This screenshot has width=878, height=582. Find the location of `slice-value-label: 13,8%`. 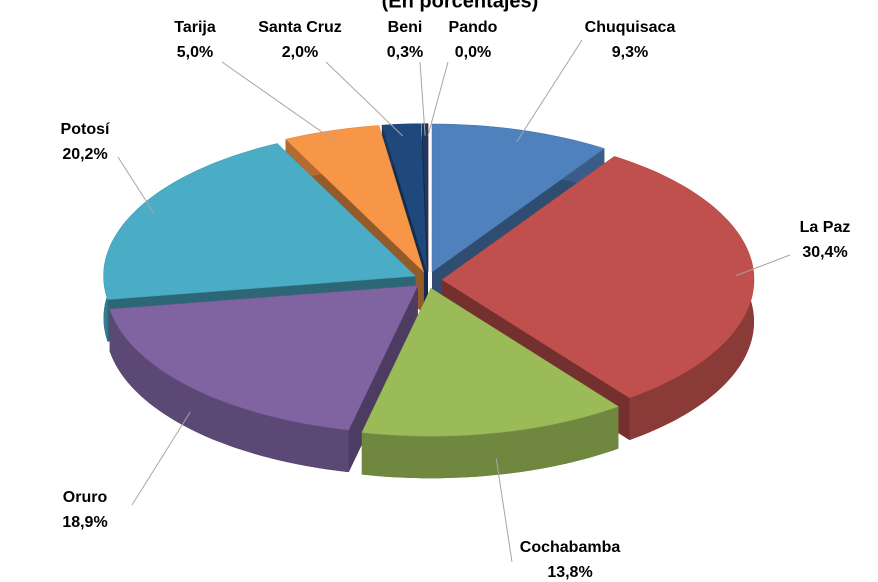

slice-value-label: 13,8% is located at coordinates (569, 572).